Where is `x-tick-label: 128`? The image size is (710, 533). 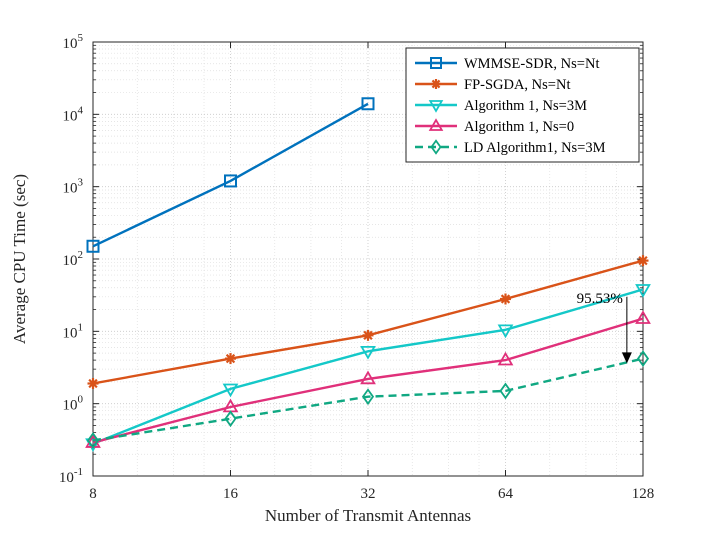 x-tick-label: 128 is located at coordinates (643, 494).